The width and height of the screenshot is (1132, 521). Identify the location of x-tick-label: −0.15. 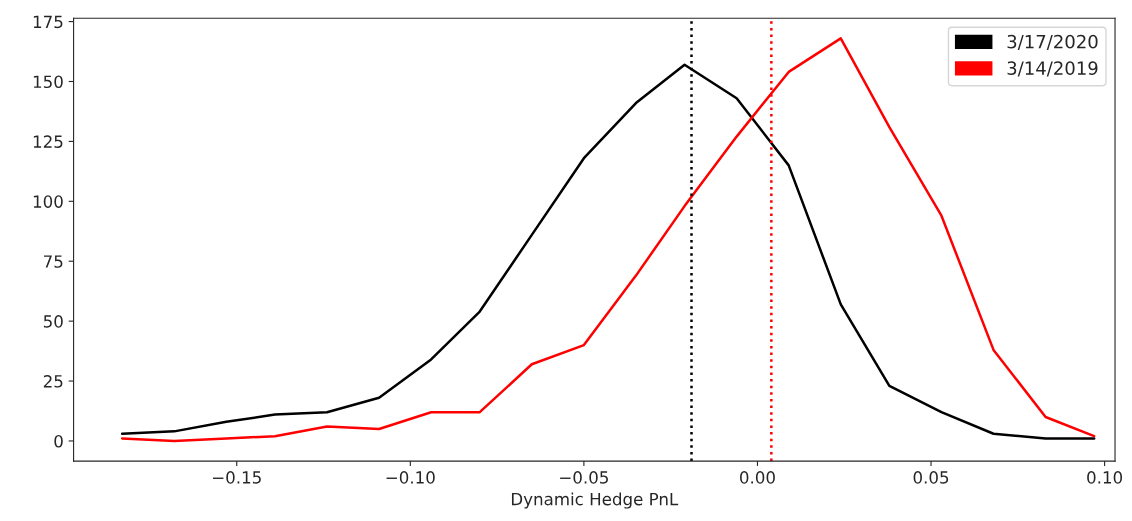
(236, 477).